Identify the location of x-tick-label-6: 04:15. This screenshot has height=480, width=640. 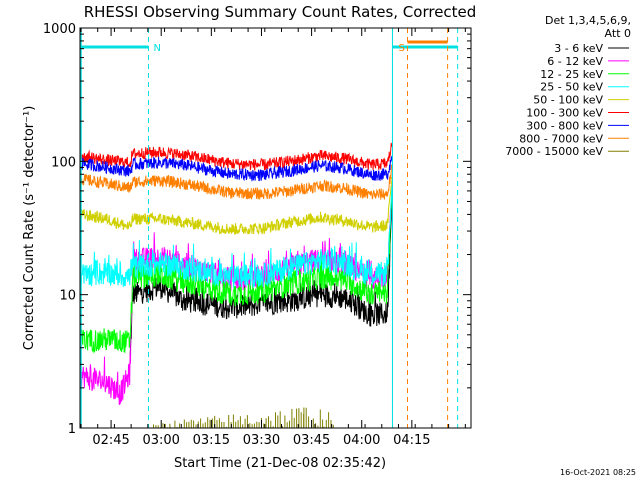
(411, 440).